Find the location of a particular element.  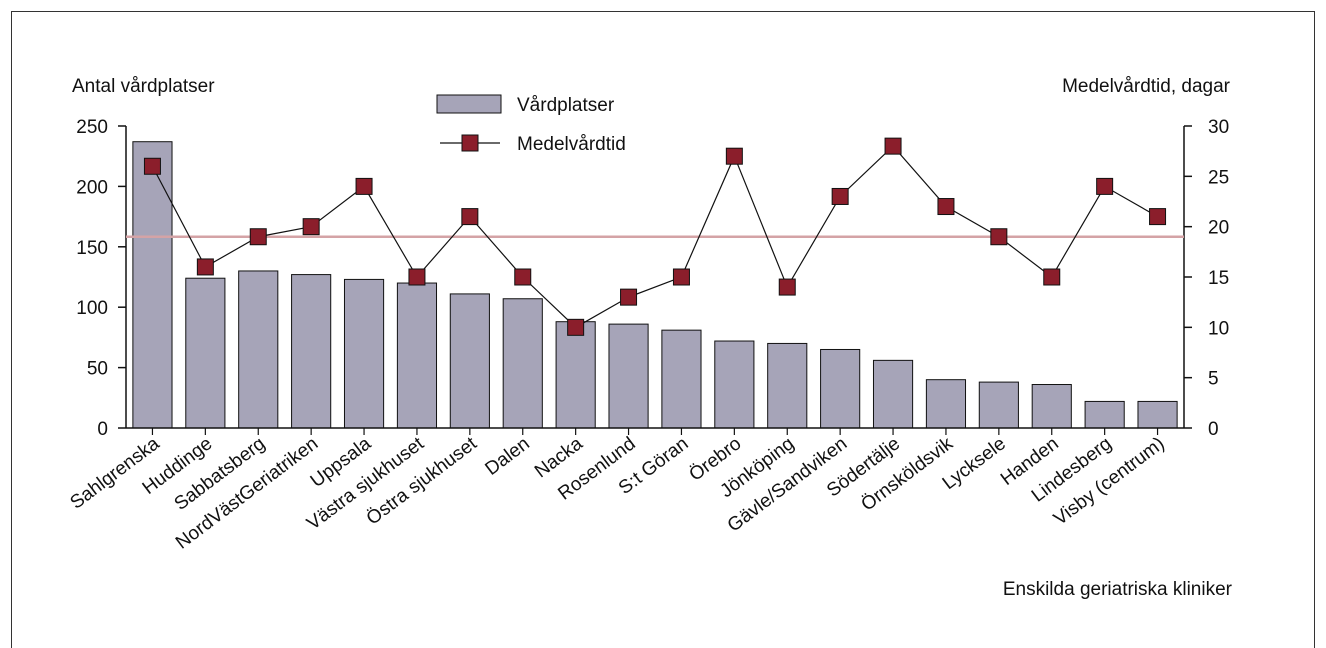

y-right-tick-label: 5 is located at coordinates (1213, 379).